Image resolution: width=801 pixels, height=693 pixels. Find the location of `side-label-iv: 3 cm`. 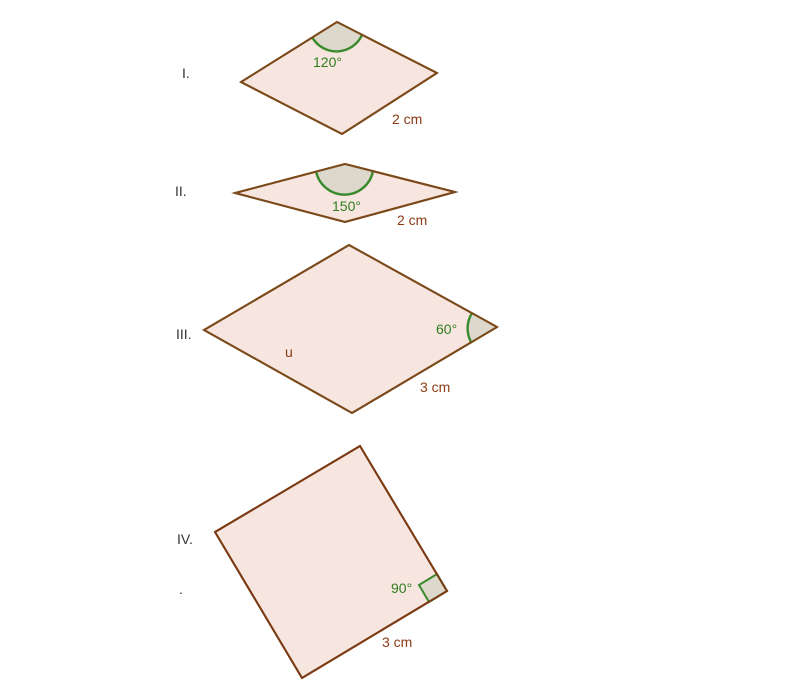

side-label-iv: 3 cm is located at coordinates (397, 642).